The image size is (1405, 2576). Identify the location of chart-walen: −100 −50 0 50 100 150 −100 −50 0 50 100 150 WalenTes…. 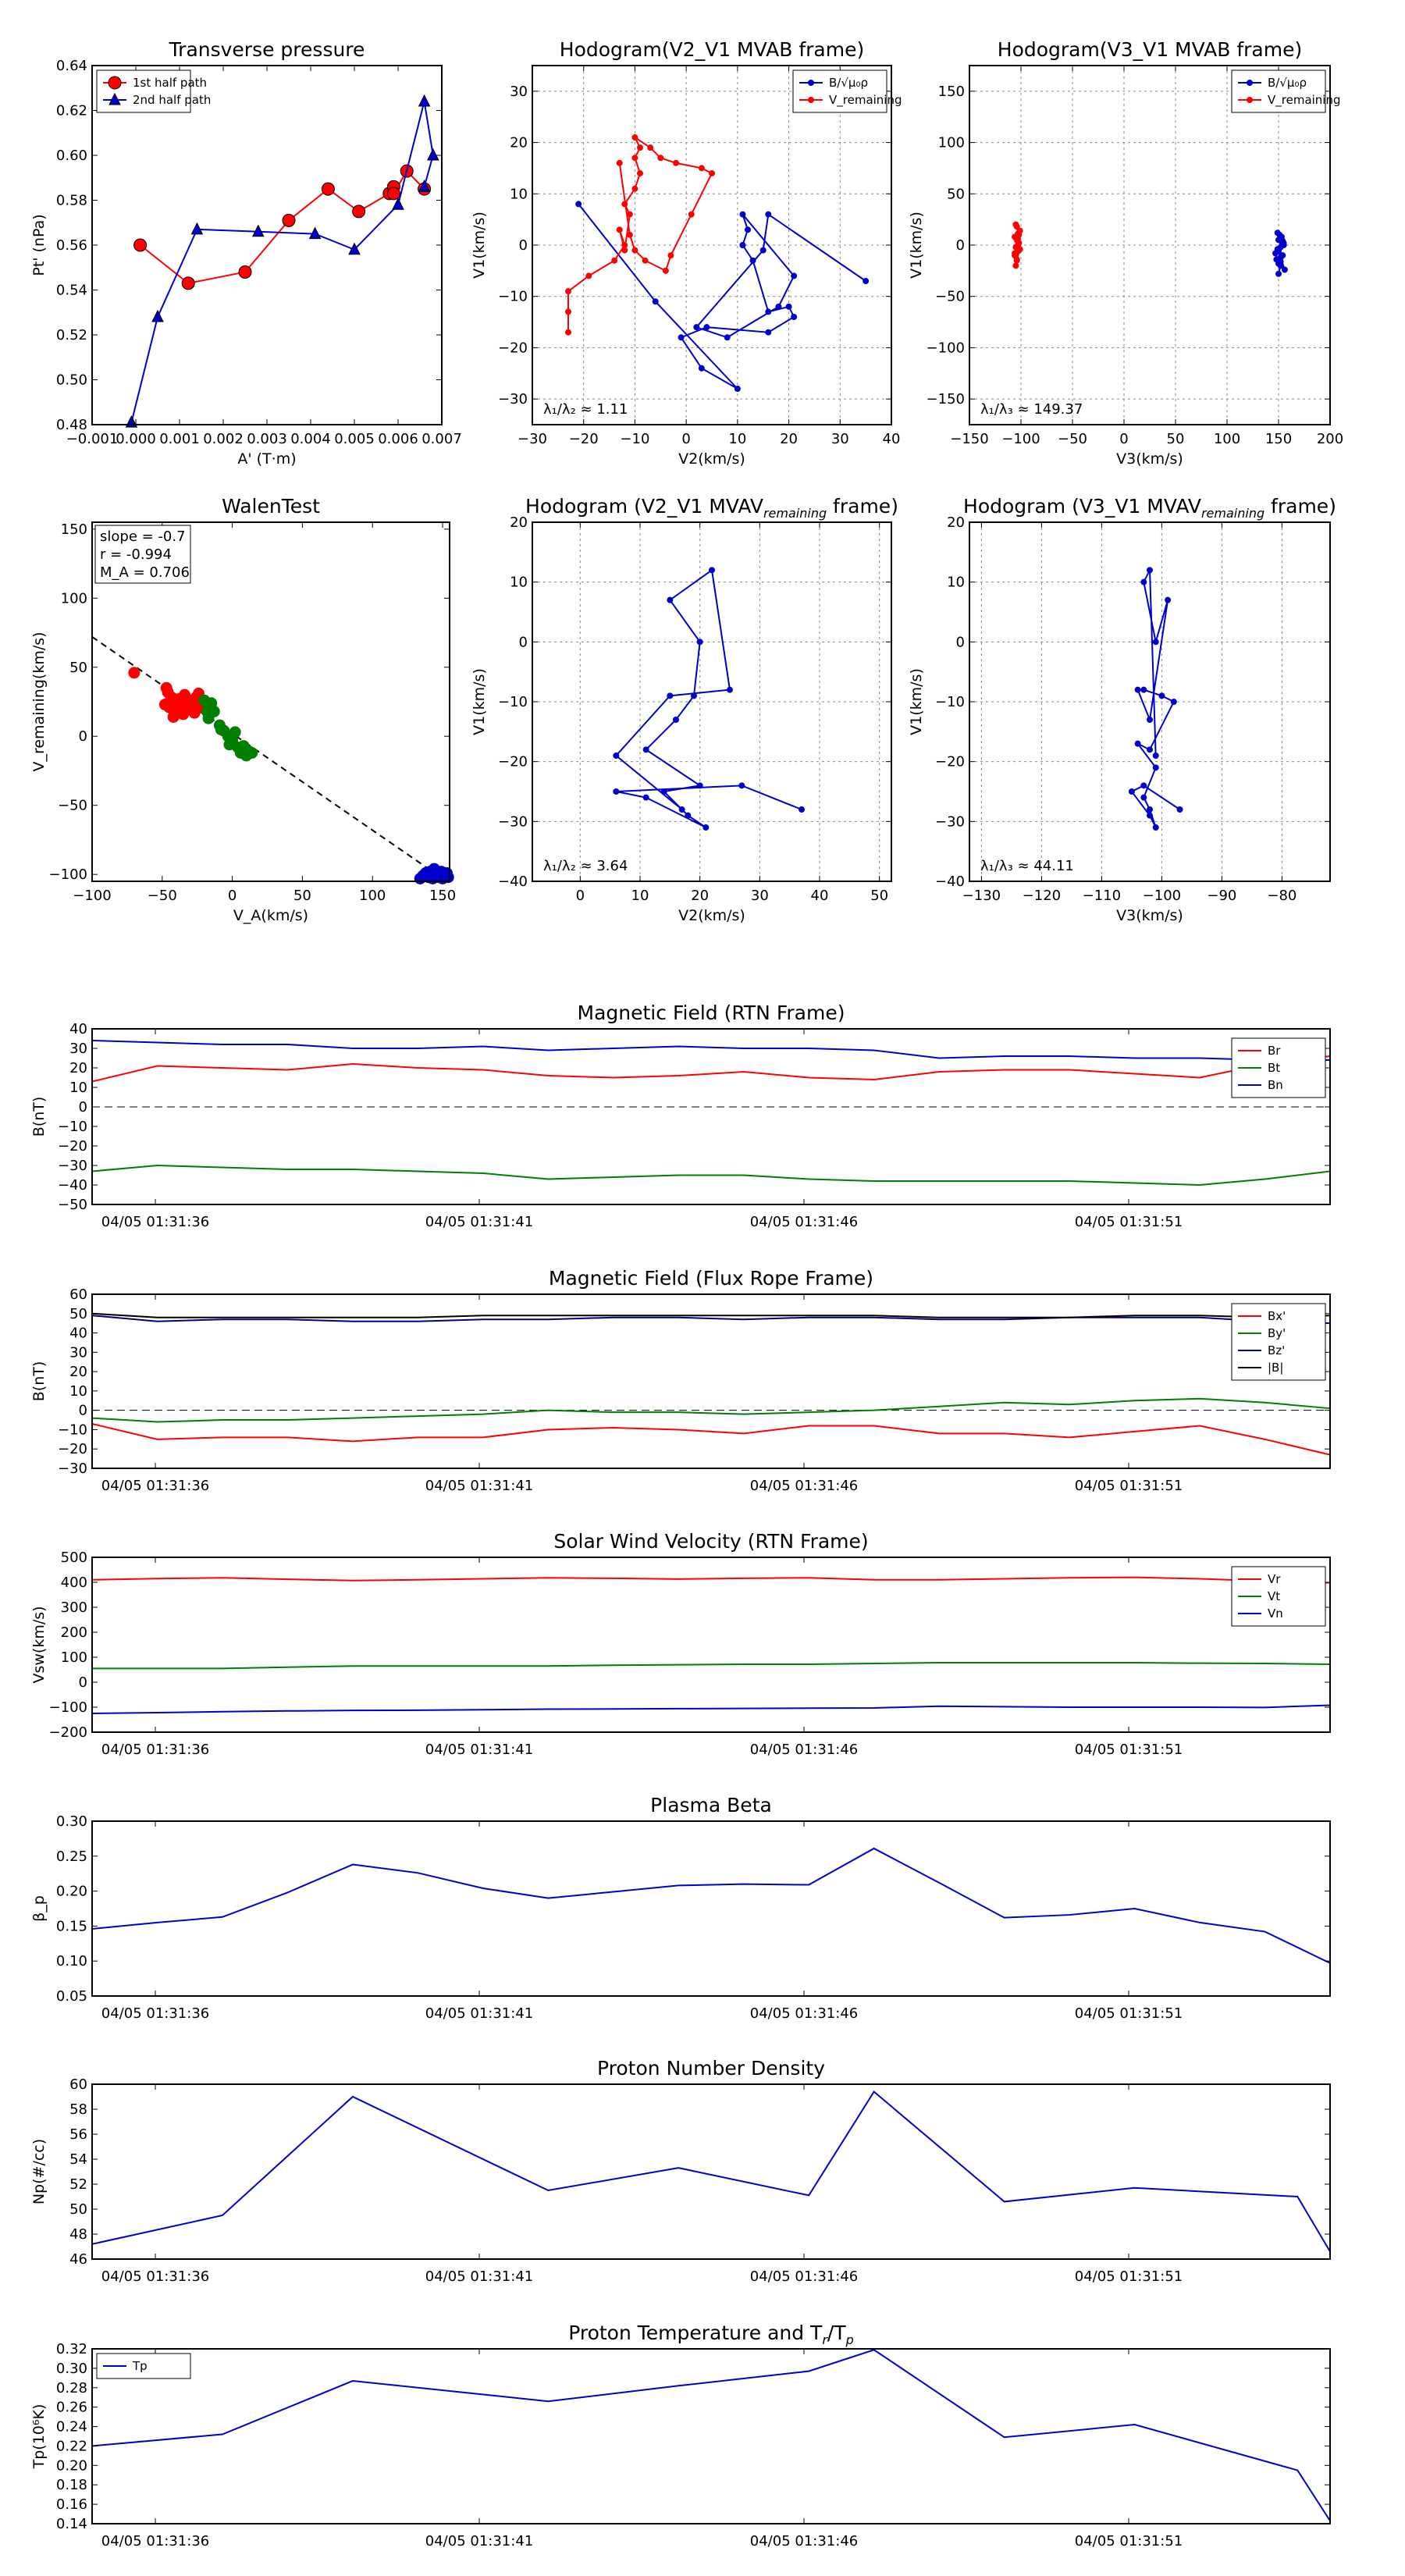
(243, 709).